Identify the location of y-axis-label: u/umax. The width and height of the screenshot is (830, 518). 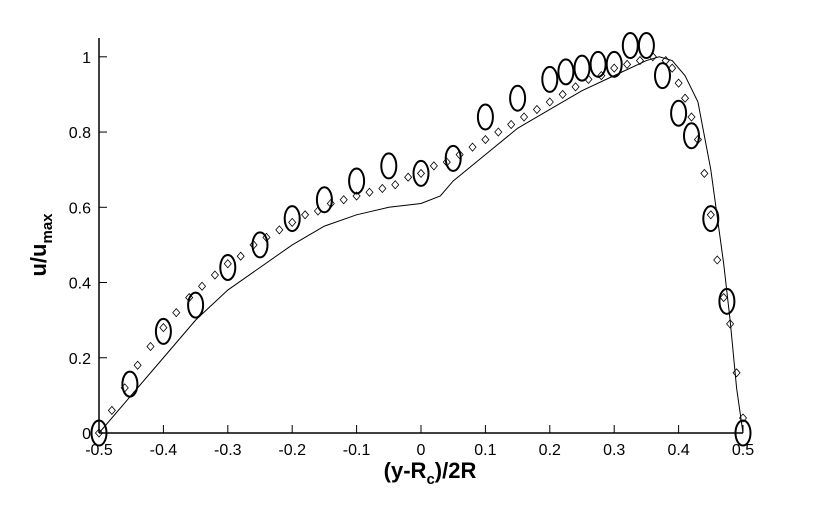
(41, 245).